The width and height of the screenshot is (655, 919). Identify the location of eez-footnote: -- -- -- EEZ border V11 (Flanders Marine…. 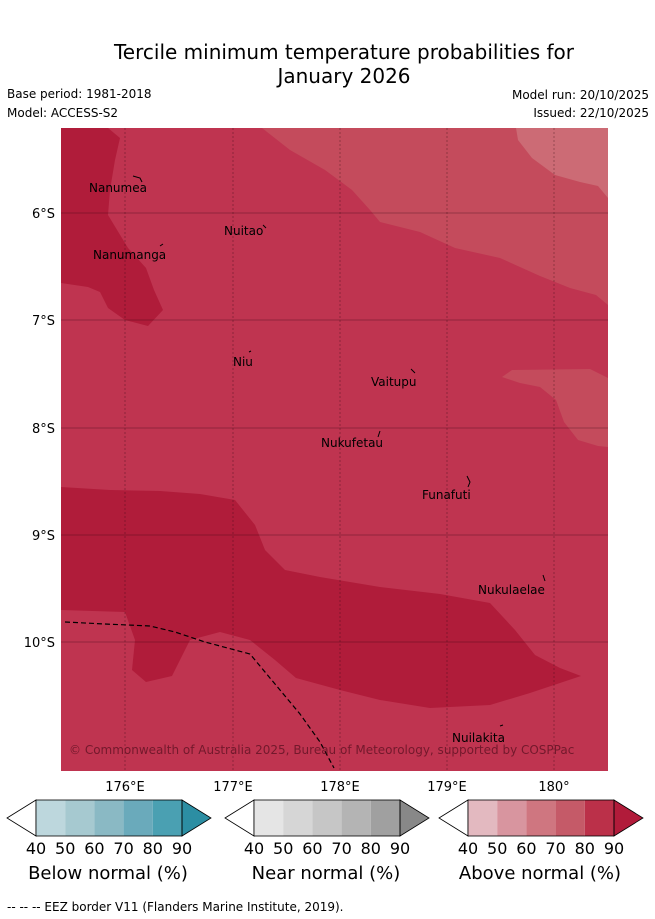
(175, 907).